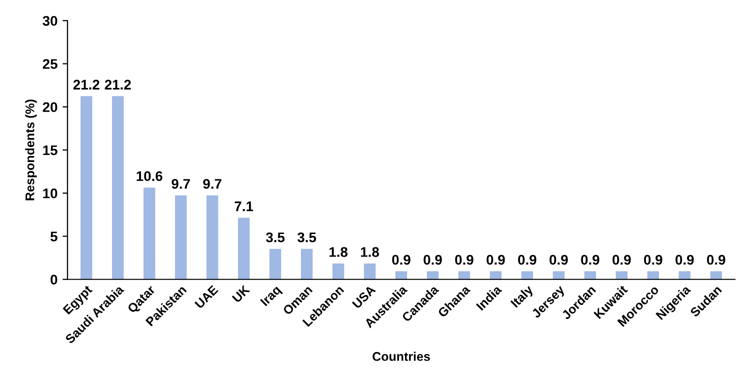  What do you see at coordinates (50, 107) in the screenshot?
I see `y-tick-label: 20` at bounding box center [50, 107].